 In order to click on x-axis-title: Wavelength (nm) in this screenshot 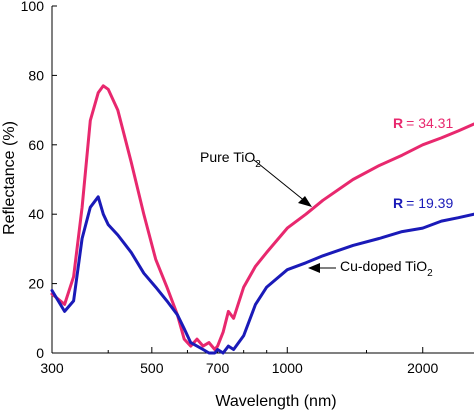, I will do `click(275, 401)`.